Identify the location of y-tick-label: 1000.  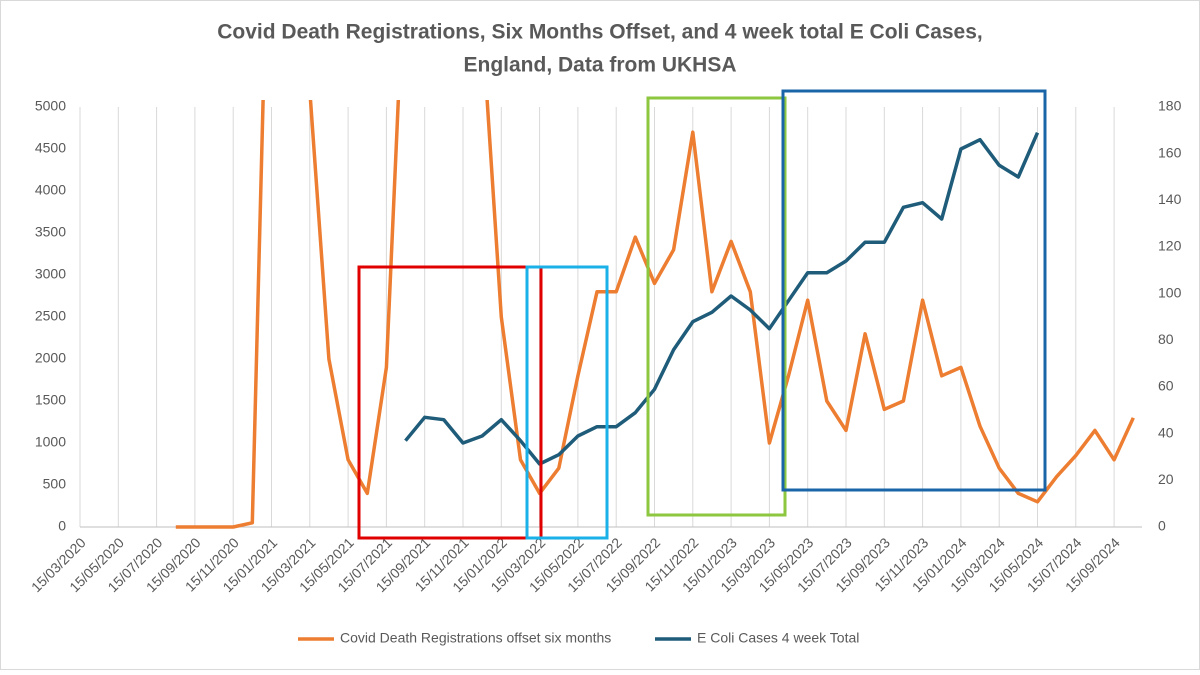
(50, 442).